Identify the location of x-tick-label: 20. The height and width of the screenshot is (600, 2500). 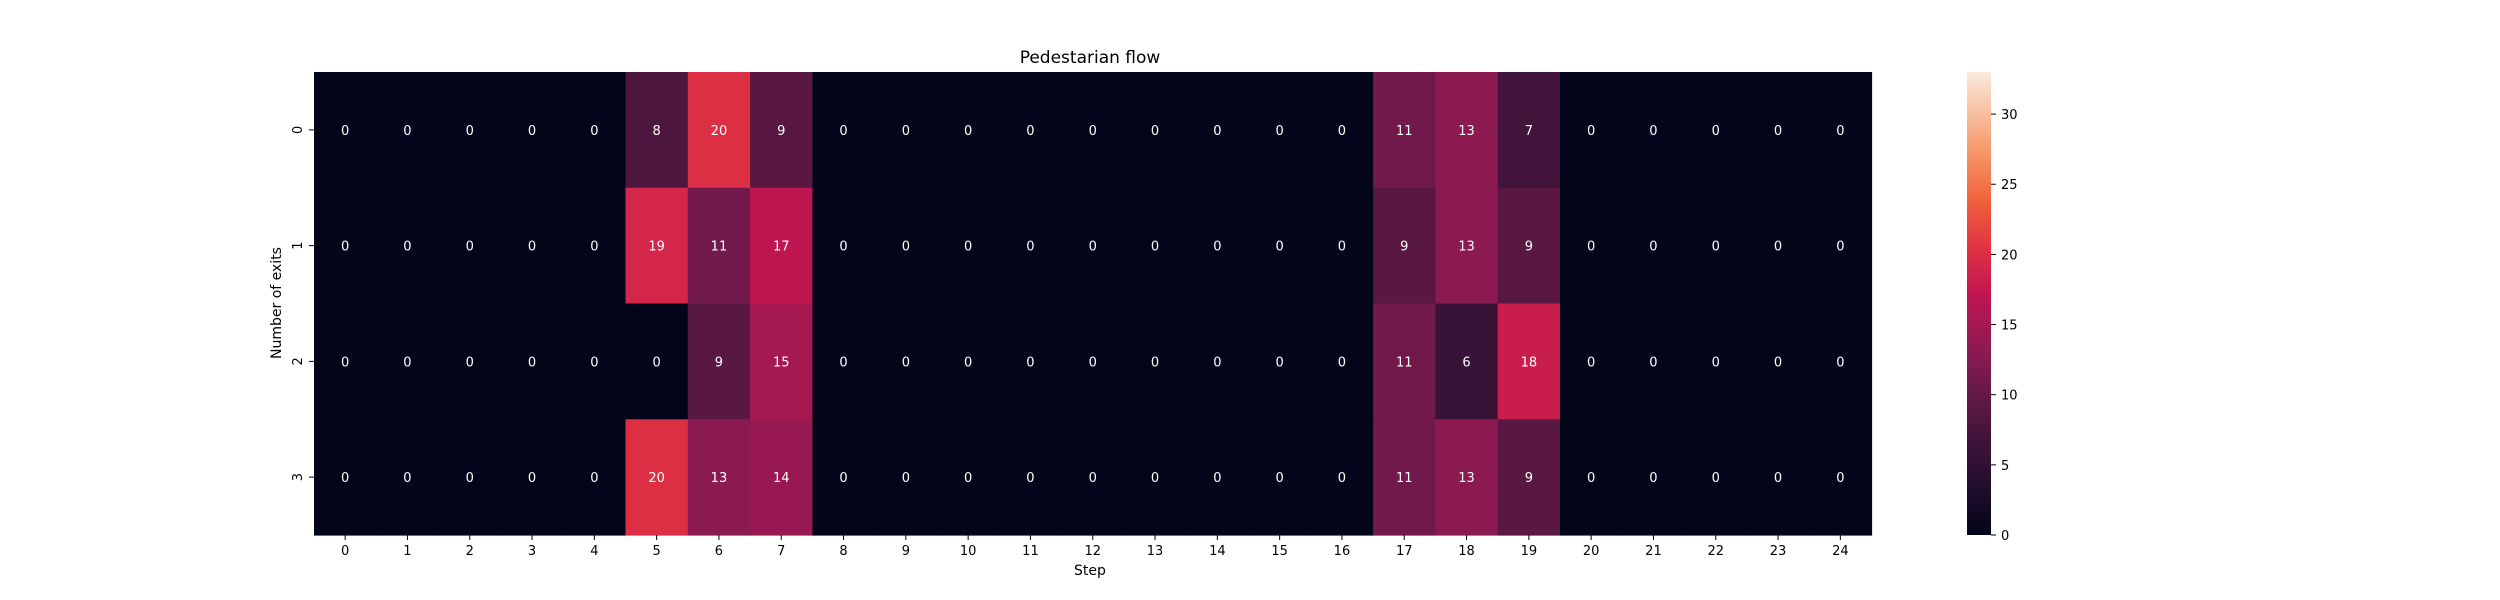
(1591, 551).